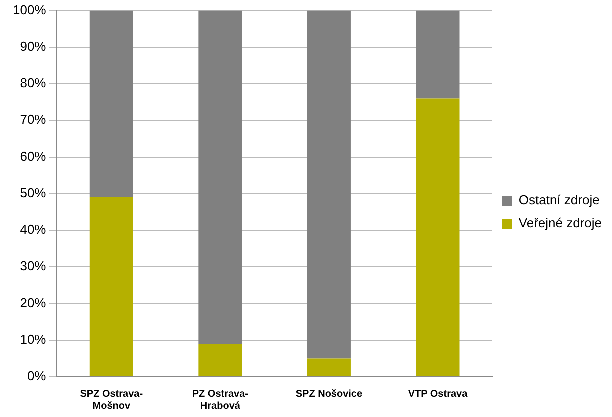 This screenshot has height=417, width=612. Describe the element at coordinates (220, 400) in the screenshot. I see `x-tick-label: PZ Ostrava-Hrabová` at that location.